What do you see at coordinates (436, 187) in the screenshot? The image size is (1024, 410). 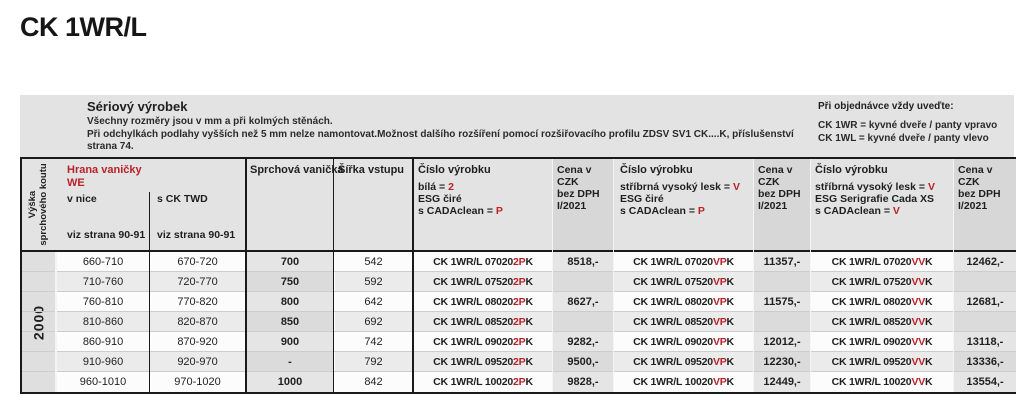 I see `product-header-line: bílá = 2` at bounding box center [436, 187].